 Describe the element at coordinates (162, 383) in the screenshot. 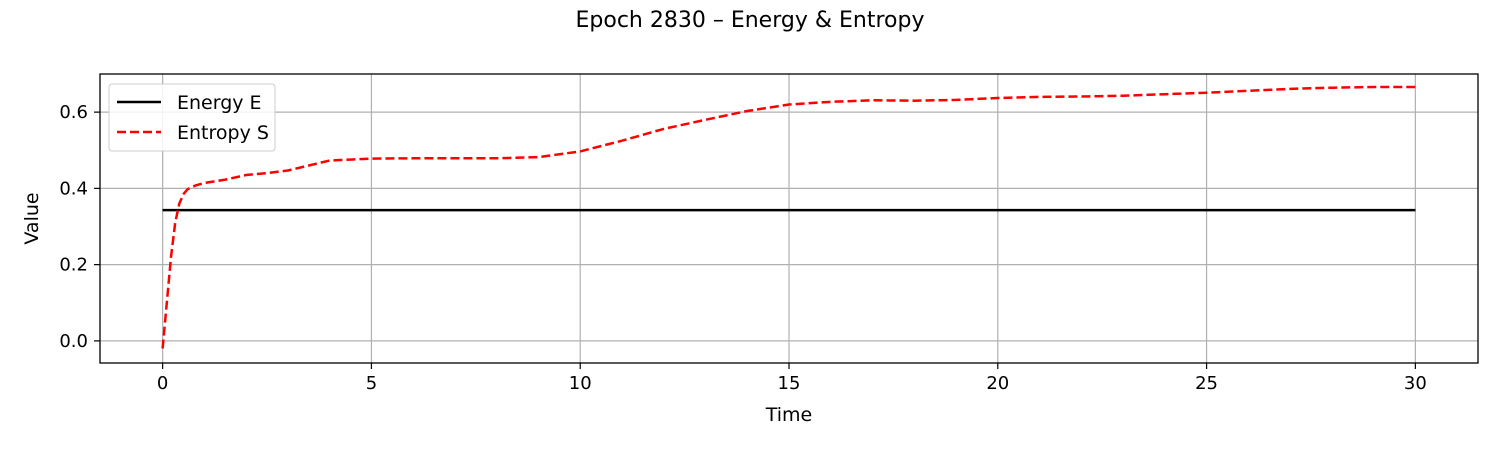

I see `x-tick-label: 0` at that location.